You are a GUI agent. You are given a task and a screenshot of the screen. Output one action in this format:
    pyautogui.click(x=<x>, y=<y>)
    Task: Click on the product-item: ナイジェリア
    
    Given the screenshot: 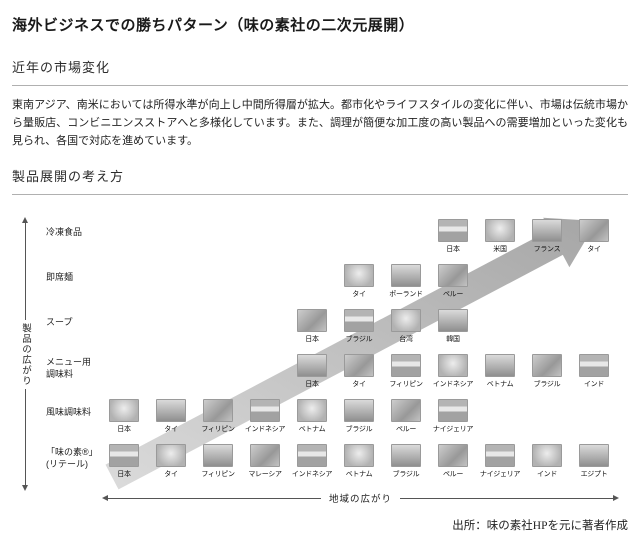 What is the action you would take?
    pyautogui.click(x=453, y=416)
    